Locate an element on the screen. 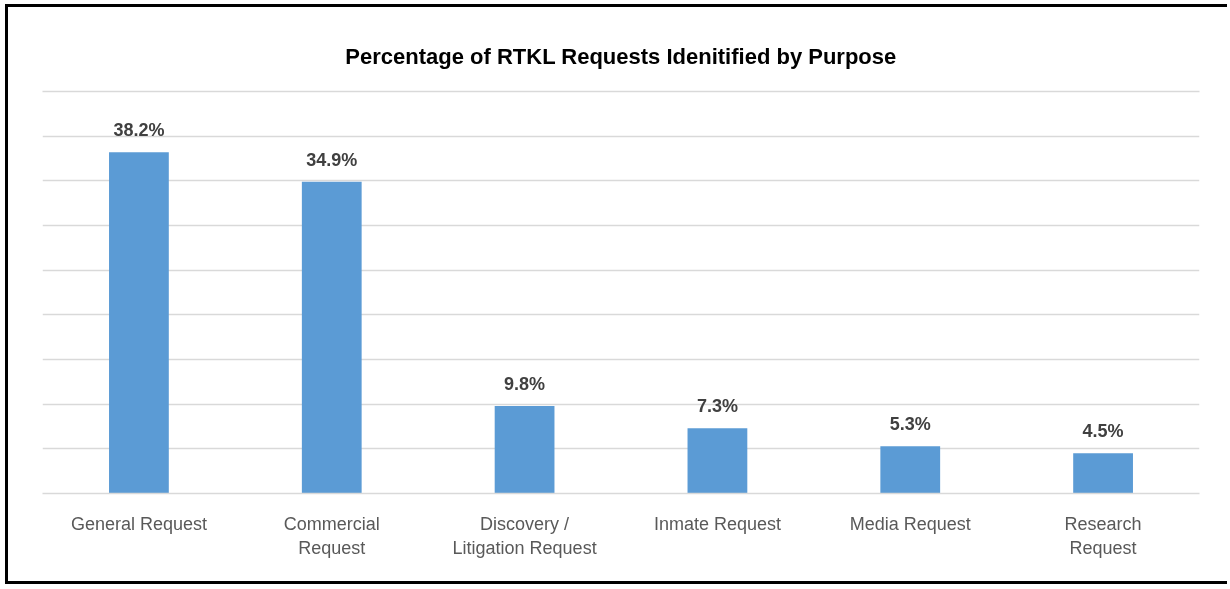  x-tick-label: General Request is located at coordinates (138, 523).